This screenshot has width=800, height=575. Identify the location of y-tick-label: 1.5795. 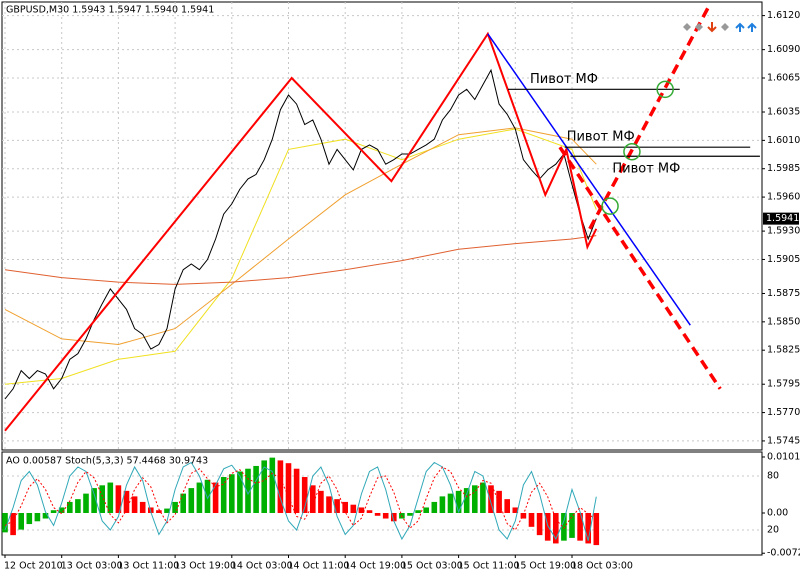
(783, 384).